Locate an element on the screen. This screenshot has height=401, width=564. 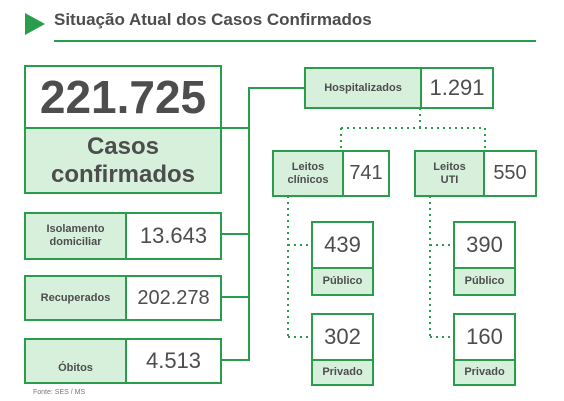
obitos-value: 4.513 is located at coordinates (173, 360).